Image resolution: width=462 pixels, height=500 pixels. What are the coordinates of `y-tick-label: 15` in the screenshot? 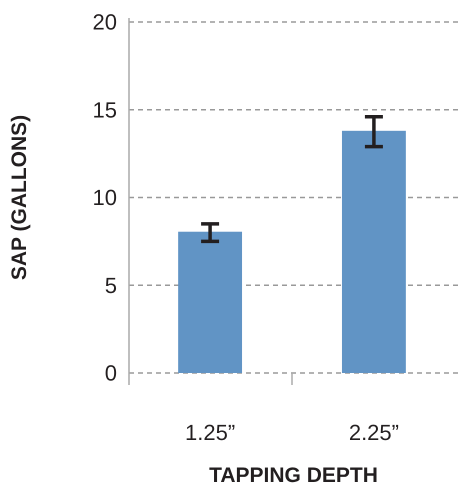 It's located at (104, 109).